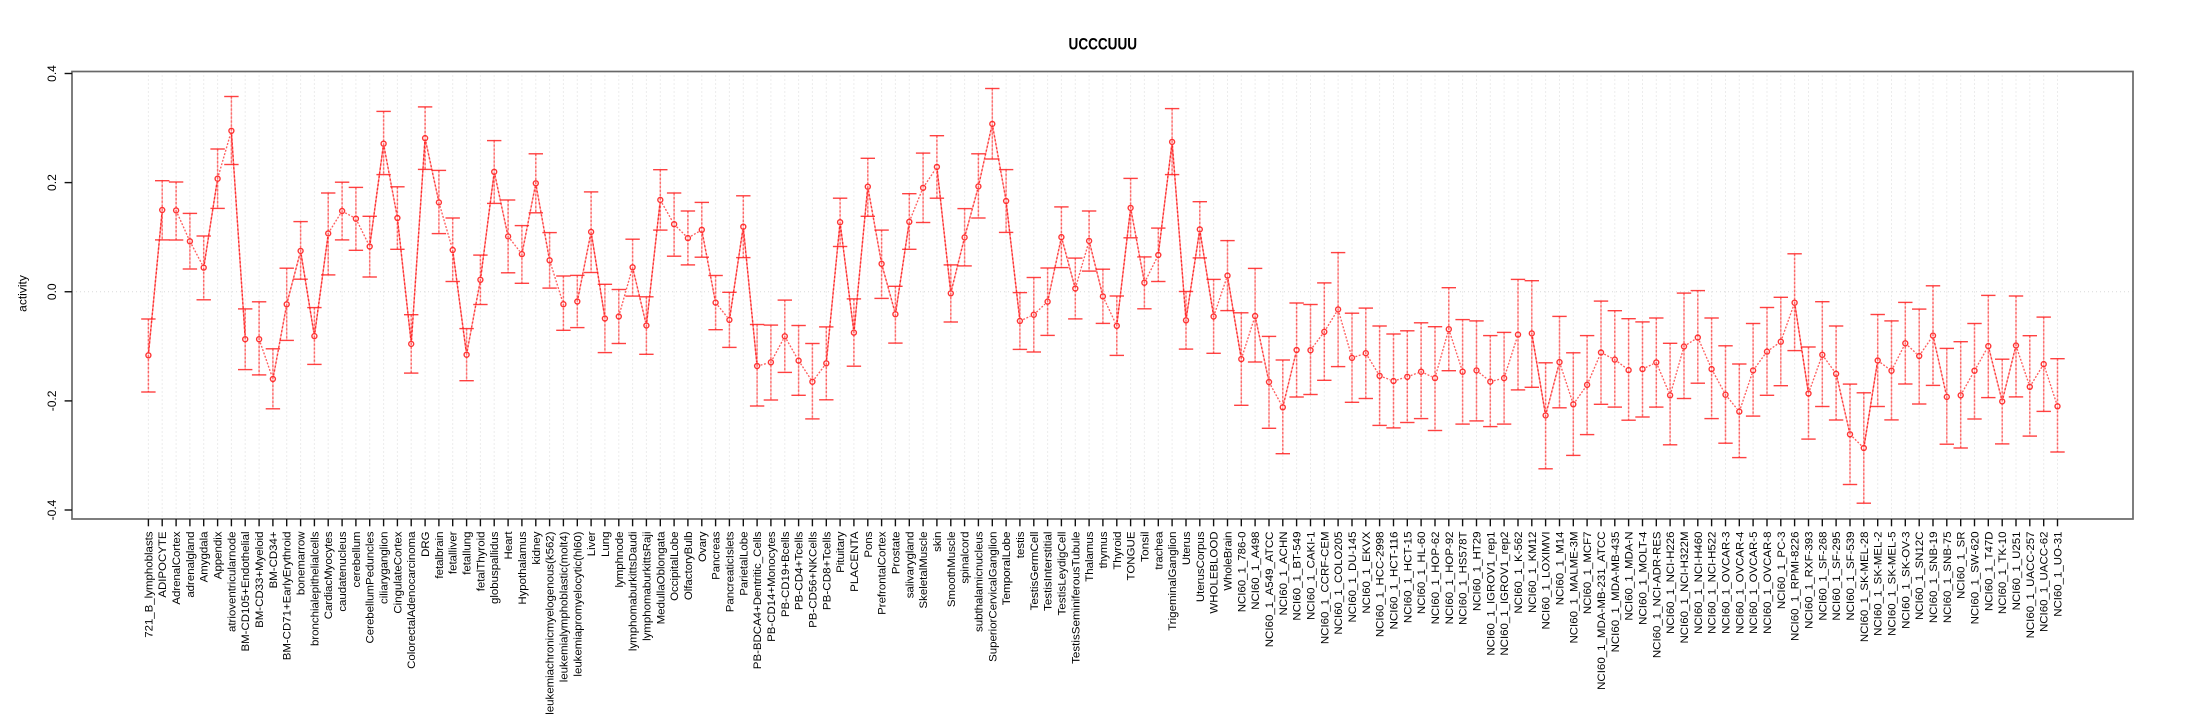  I want to click on svg-text: bonemarrow, so click(302, 563).